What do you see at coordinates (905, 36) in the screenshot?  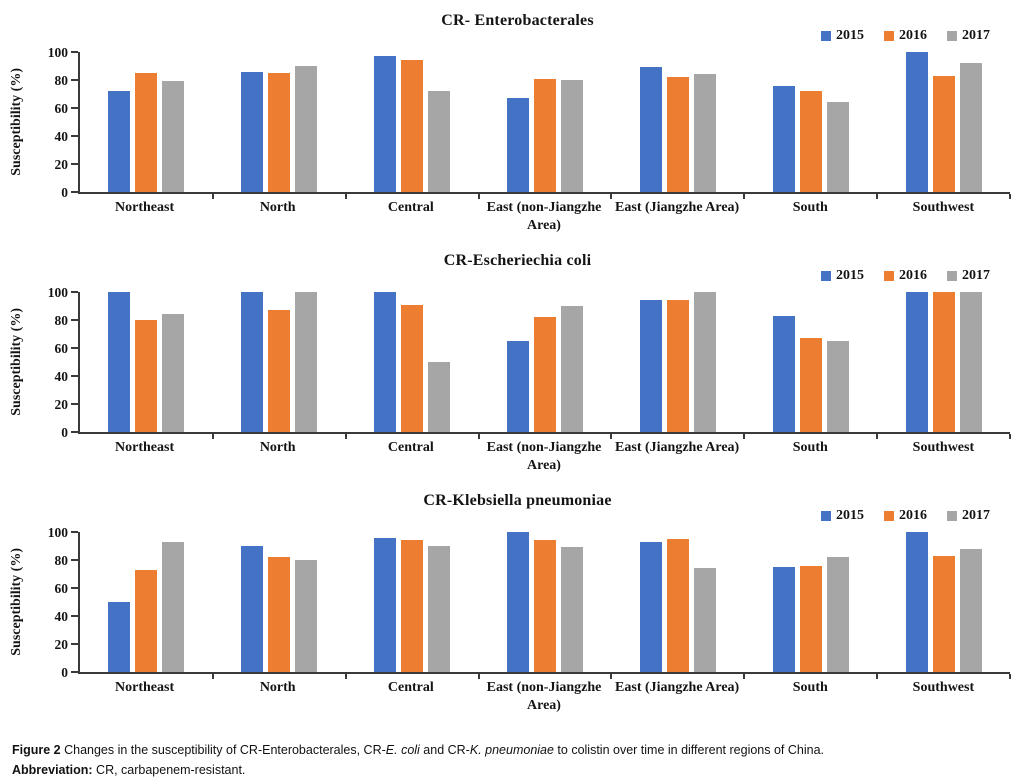 I see `legend-item-2016: 2016` at bounding box center [905, 36].